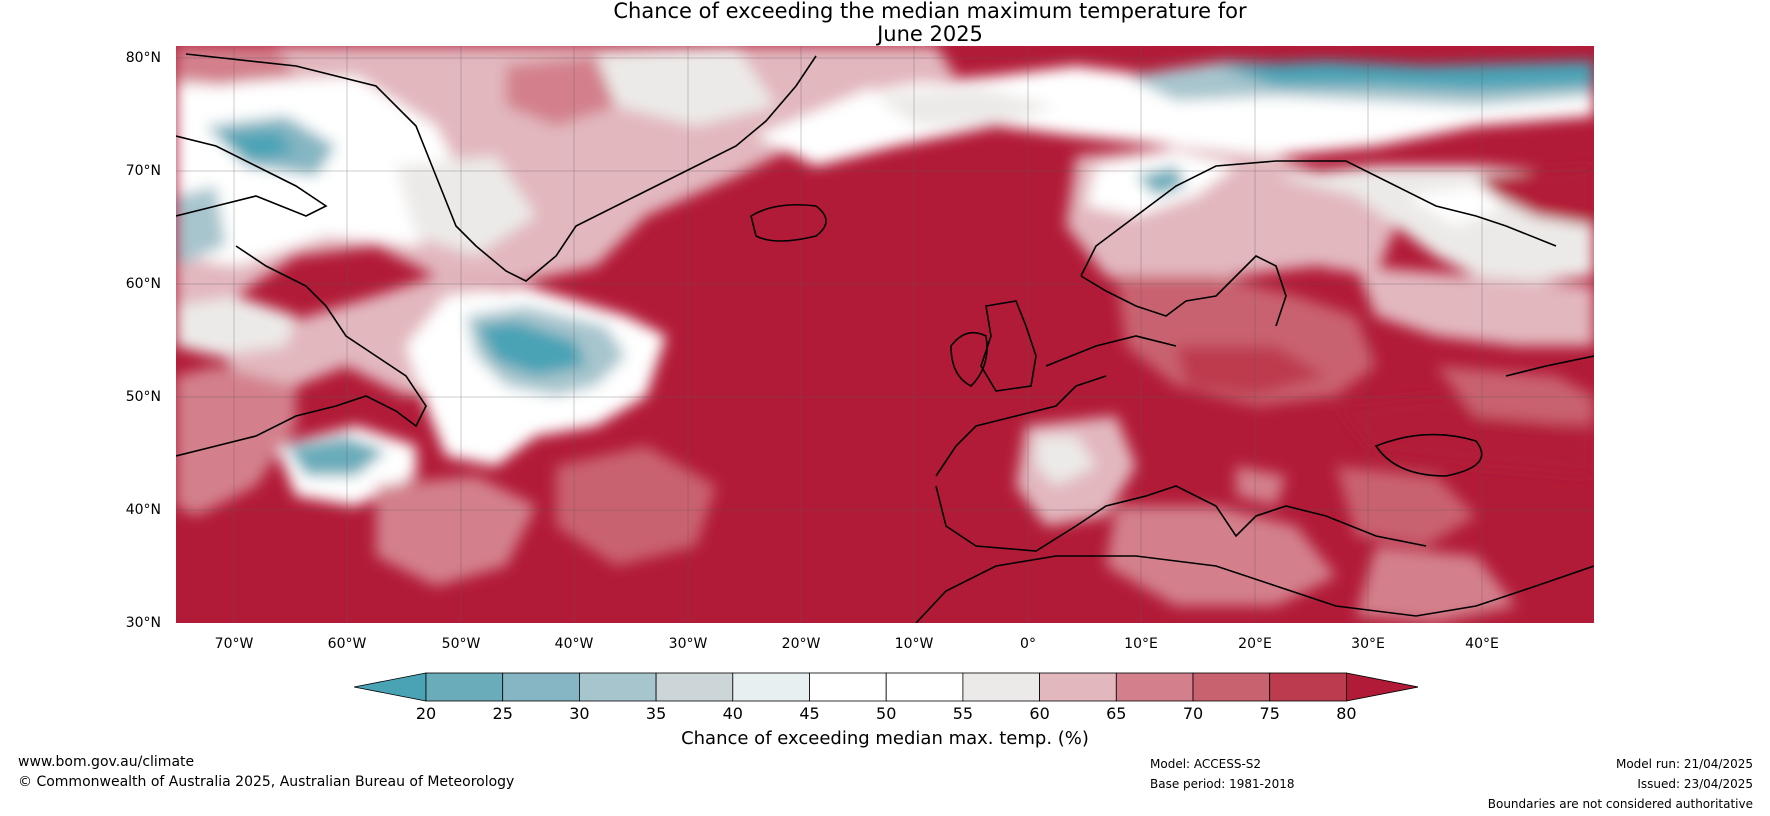 Image resolution: width=1770 pixels, height=816 pixels. I want to click on colorbar-tick-label: 65, so click(1116, 713).